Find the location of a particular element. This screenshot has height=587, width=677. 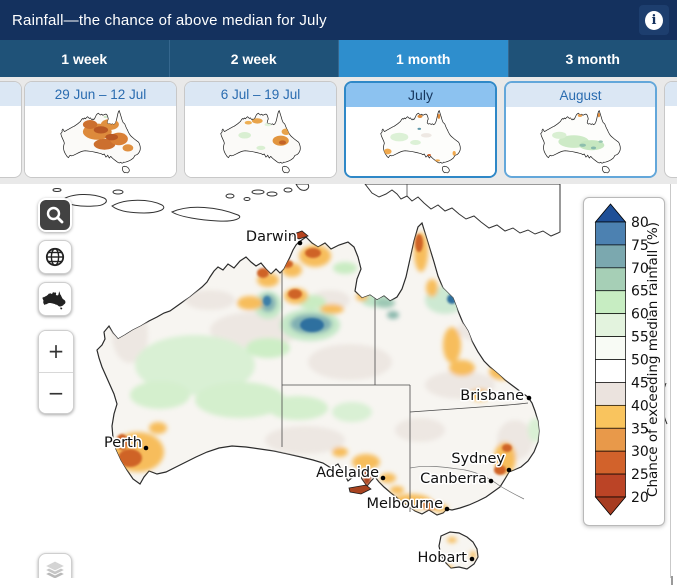

svg-text: 75 is located at coordinates (640, 246).